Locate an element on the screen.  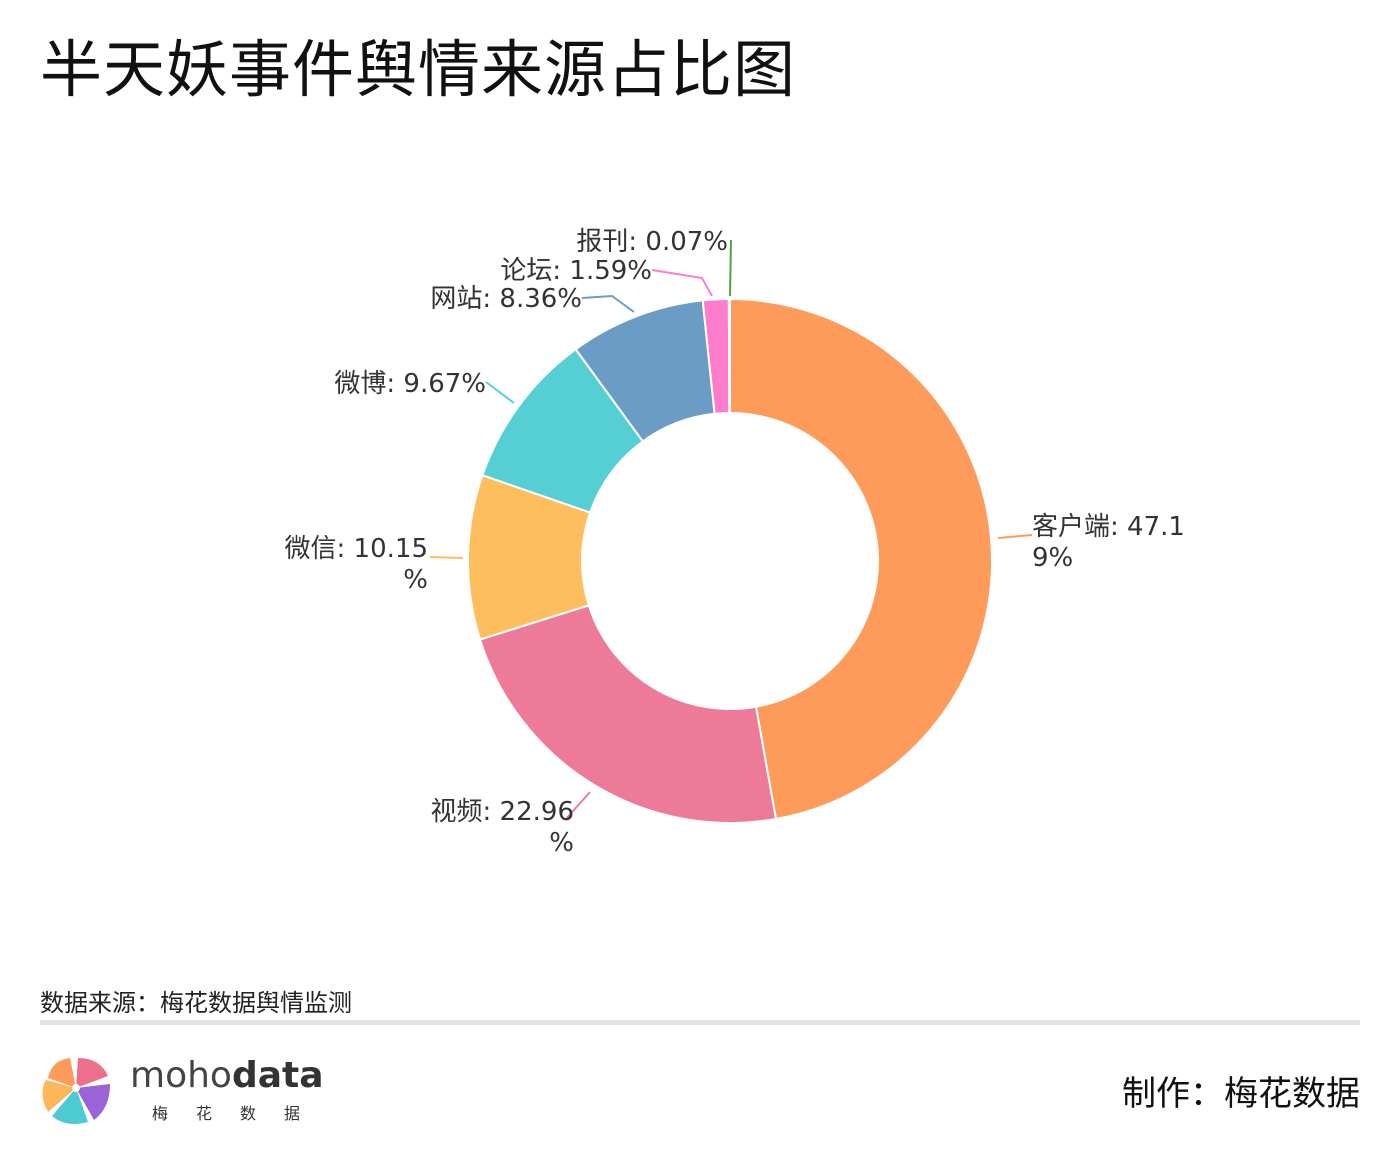
slice-label-line: 论坛: 1.59% is located at coordinates (576, 271).